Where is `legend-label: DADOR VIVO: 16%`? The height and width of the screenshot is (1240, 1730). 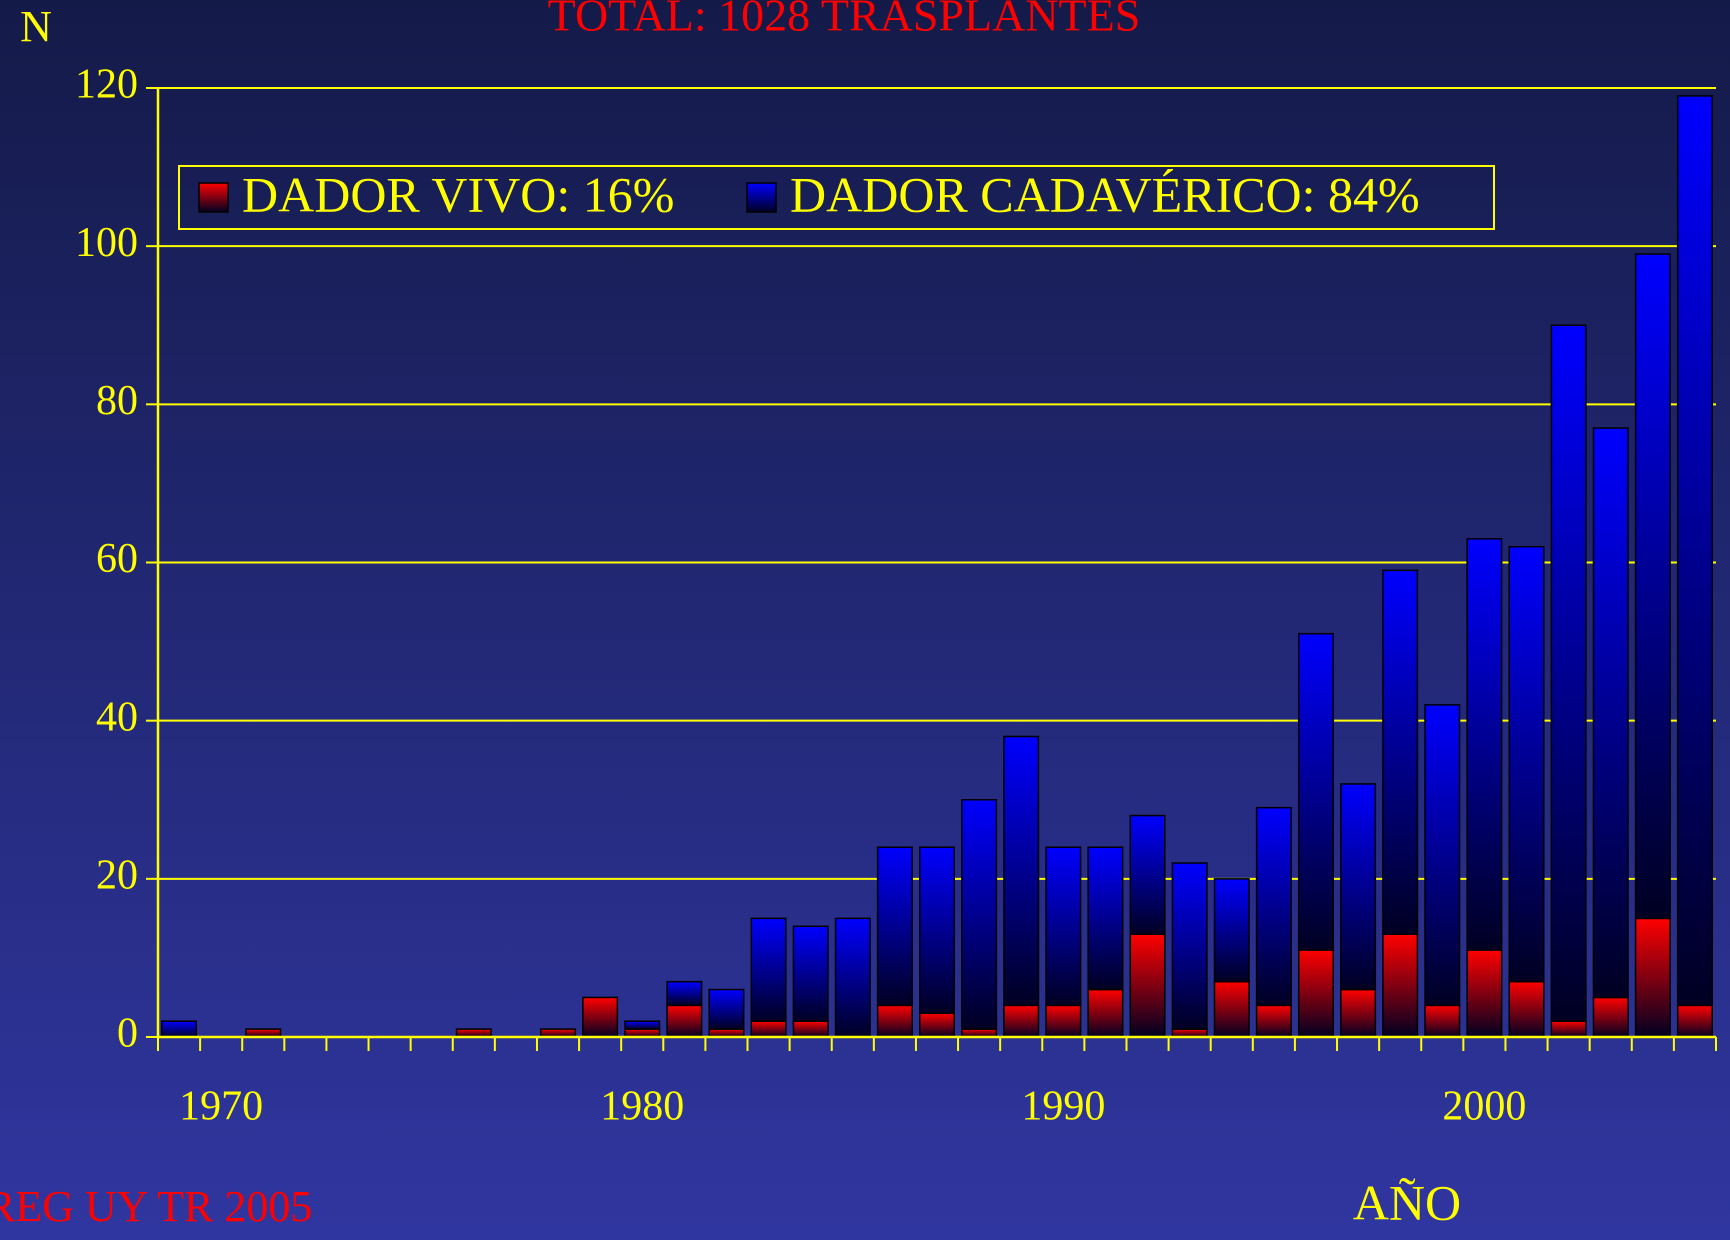 legend-label: DADOR VIVO: 16% is located at coordinates (458, 194).